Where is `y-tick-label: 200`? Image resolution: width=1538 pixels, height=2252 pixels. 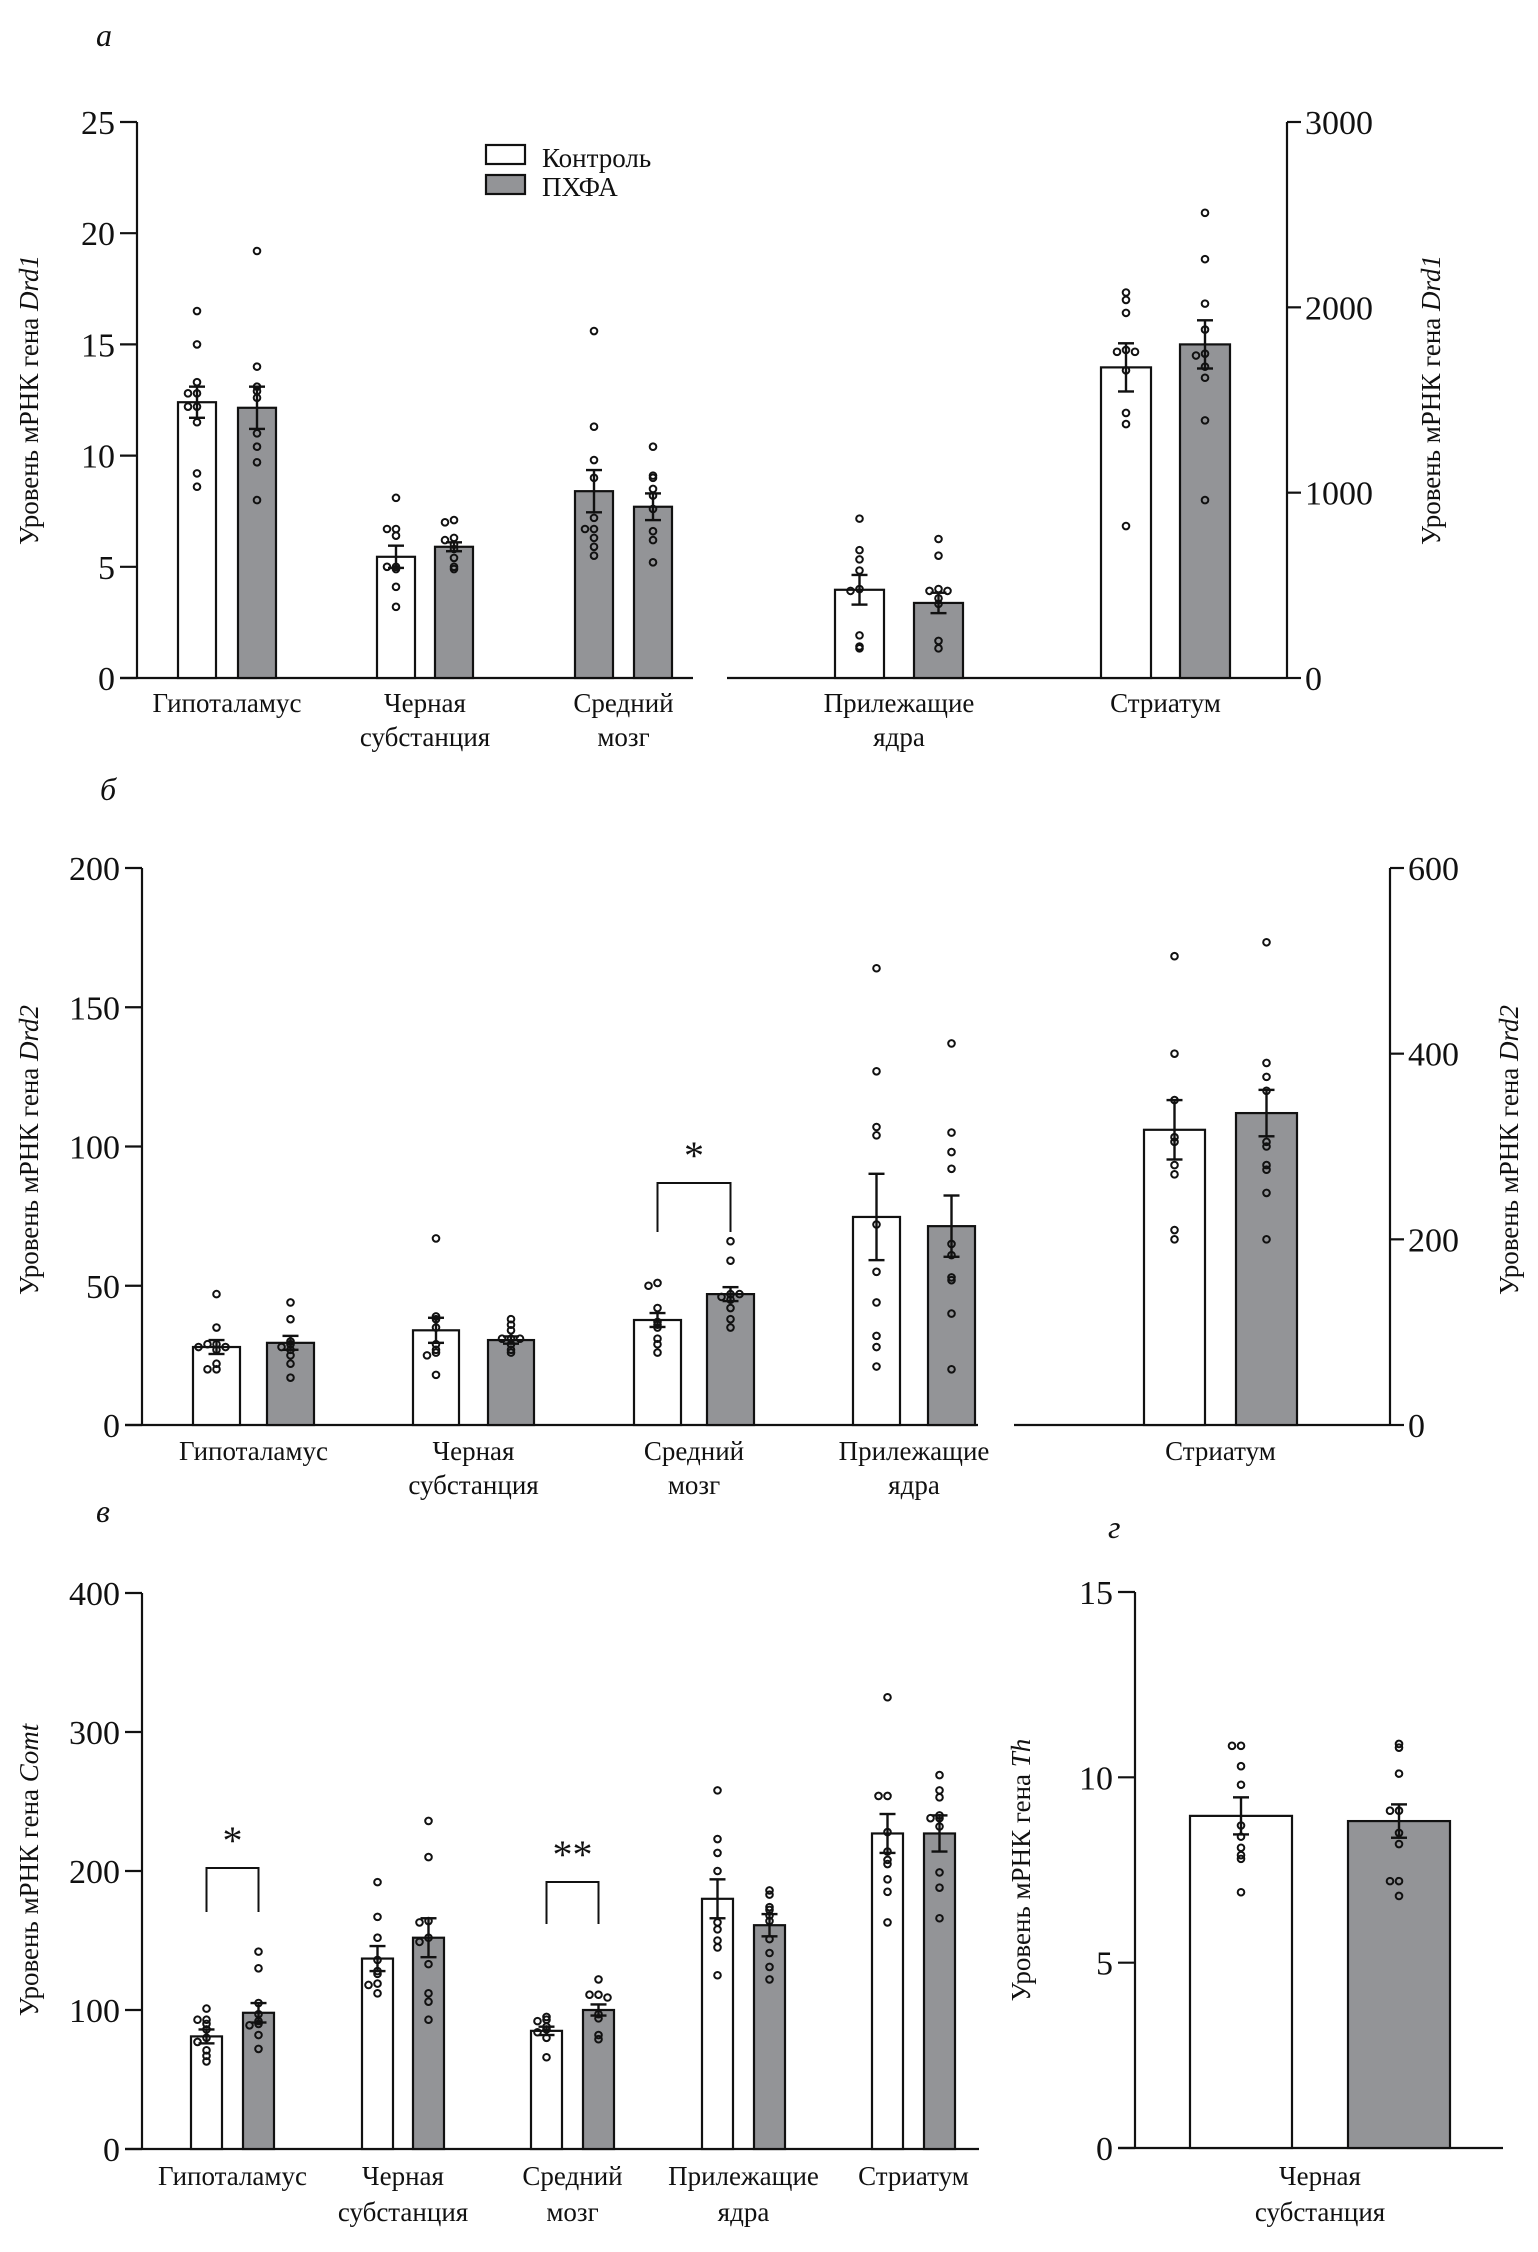 y-tick-label: 200 is located at coordinates (94, 869).